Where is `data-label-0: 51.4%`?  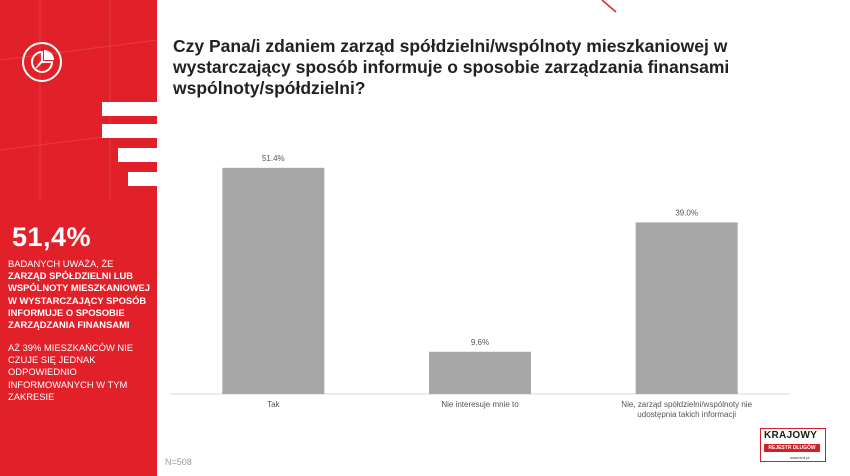 data-label-0: 51.4% is located at coordinates (273, 158).